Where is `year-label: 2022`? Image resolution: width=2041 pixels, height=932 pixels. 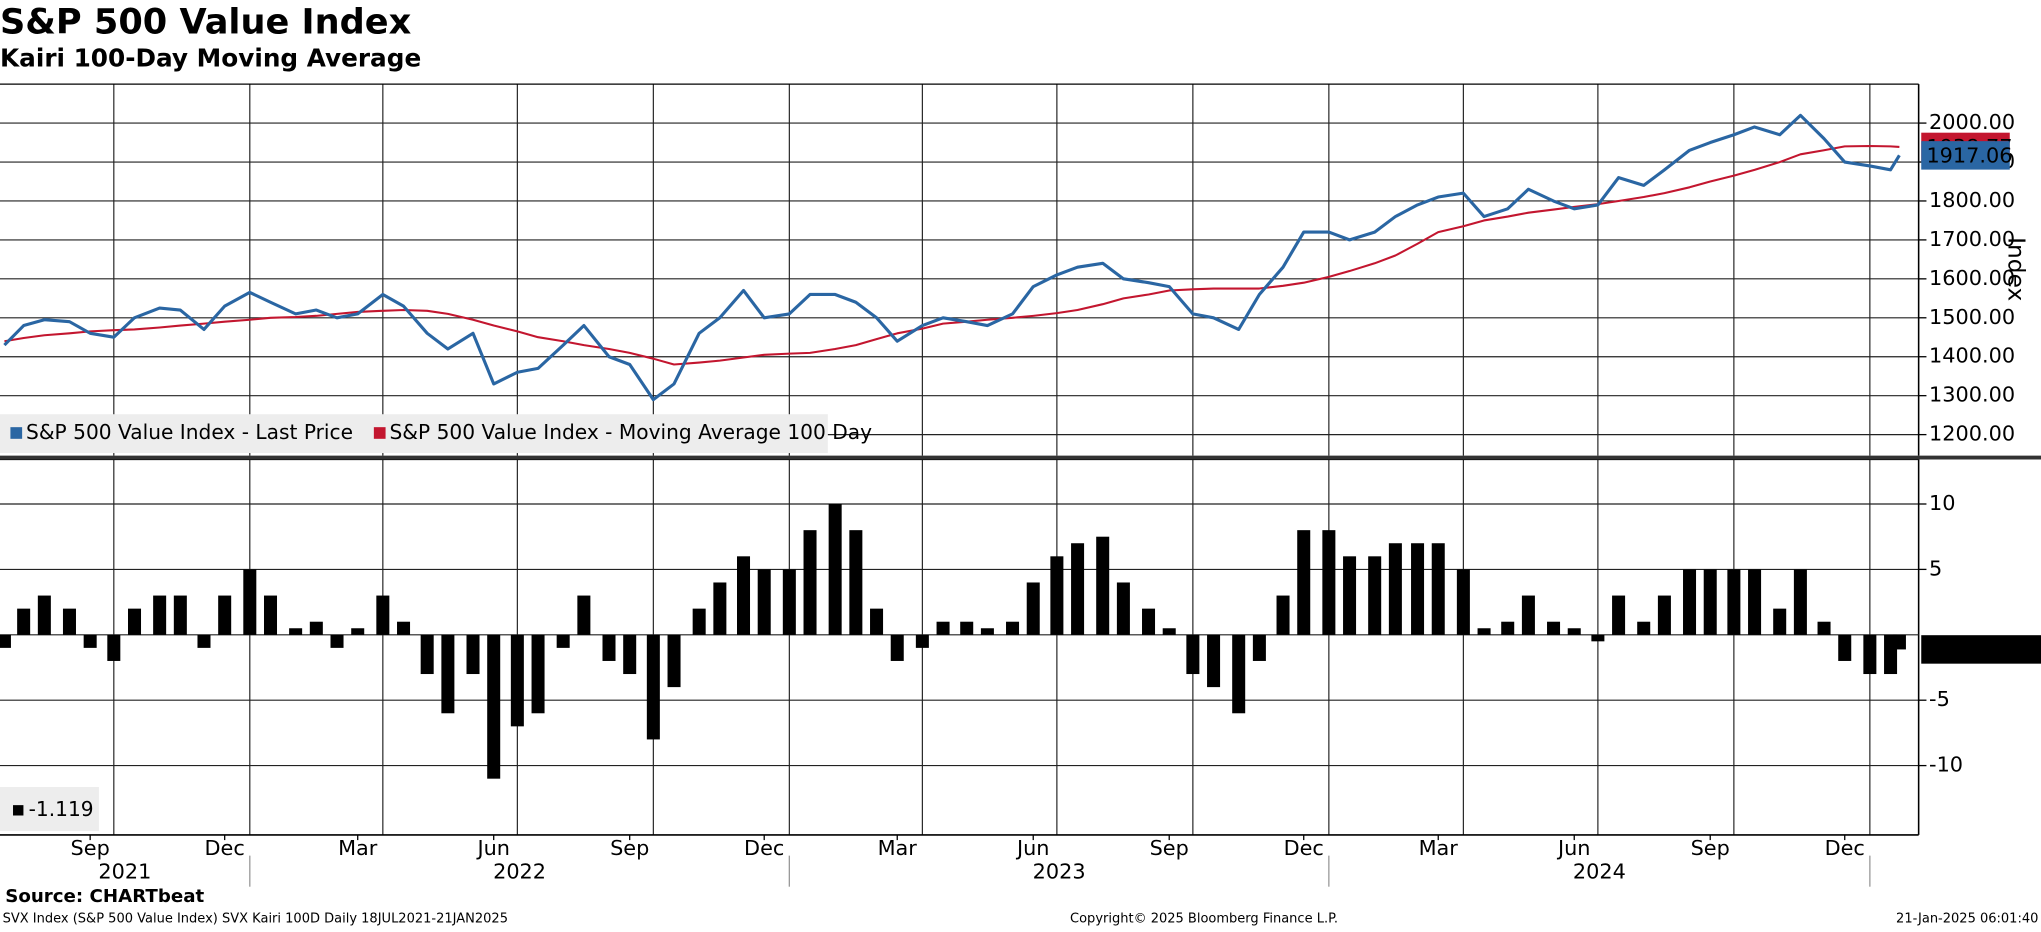
year-label: 2022 is located at coordinates (519, 871).